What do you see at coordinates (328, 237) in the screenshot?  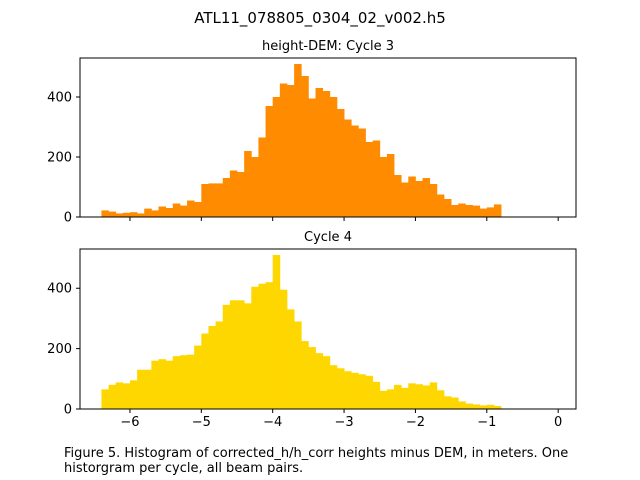 I see `panel-title: Cycle 4` at bounding box center [328, 237].